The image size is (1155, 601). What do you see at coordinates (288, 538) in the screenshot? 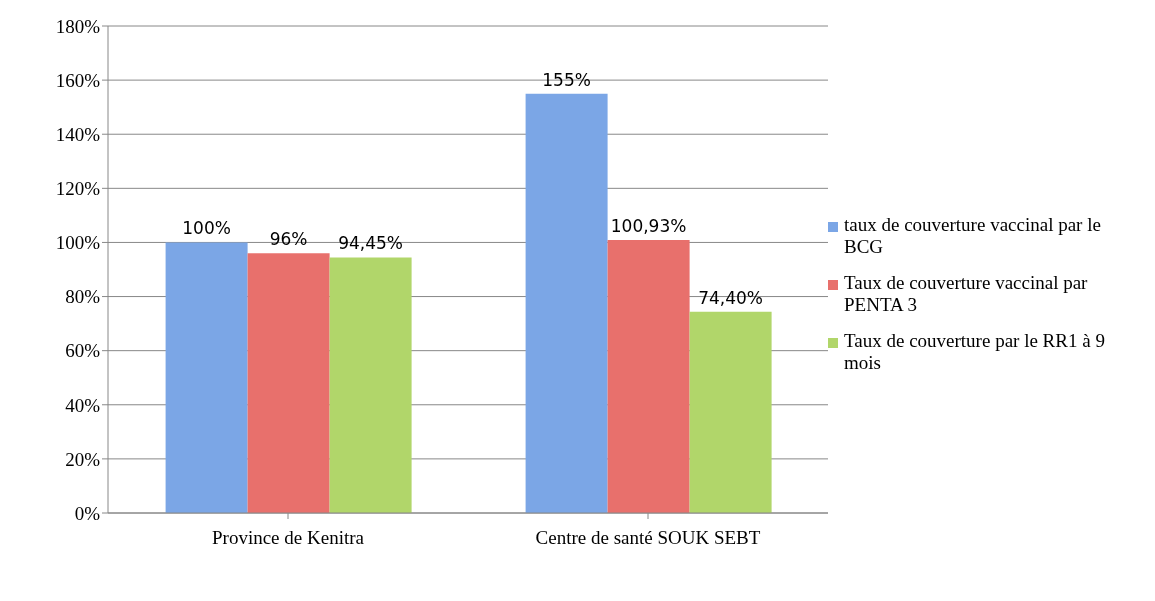
I see `x-tick-label: Province de Kenitra` at bounding box center [288, 538].